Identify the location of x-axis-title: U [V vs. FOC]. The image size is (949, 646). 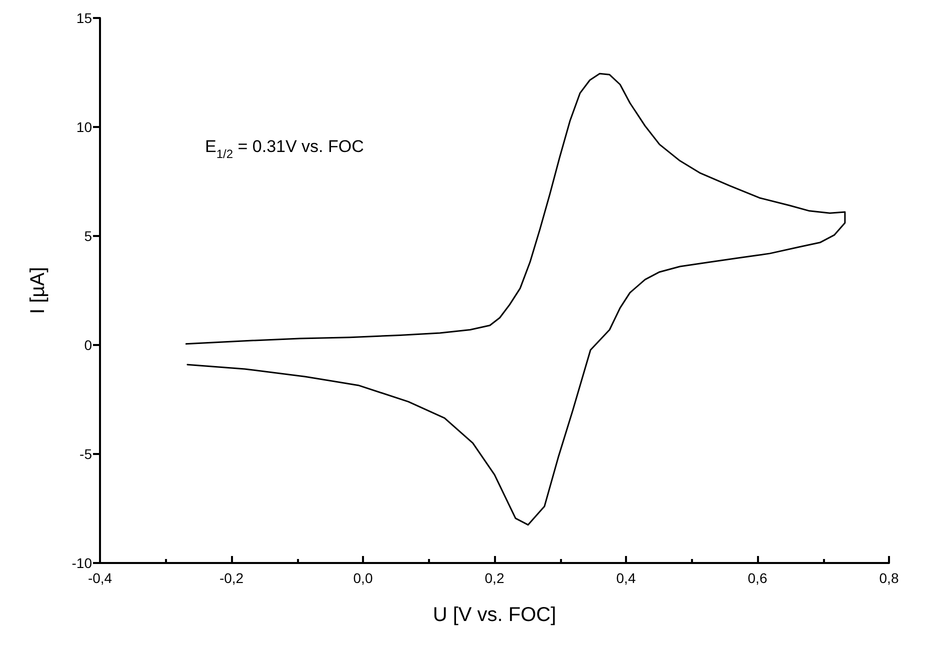
(494, 615).